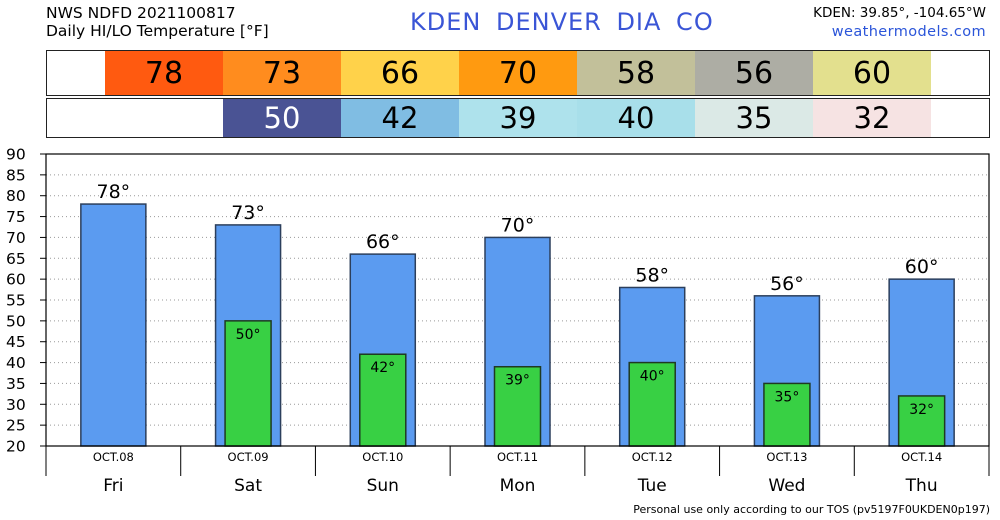  What do you see at coordinates (164, 73) in the screenshot?
I see `high-strip-cell-0: 78` at bounding box center [164, 73].